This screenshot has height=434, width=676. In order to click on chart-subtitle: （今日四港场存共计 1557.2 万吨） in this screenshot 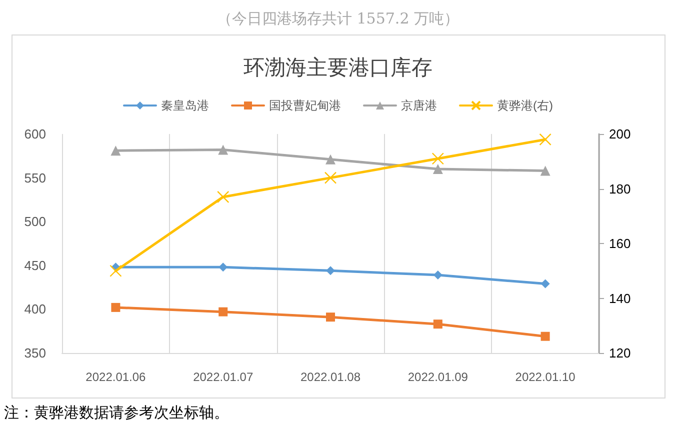, I will do `click(338, 19)`.